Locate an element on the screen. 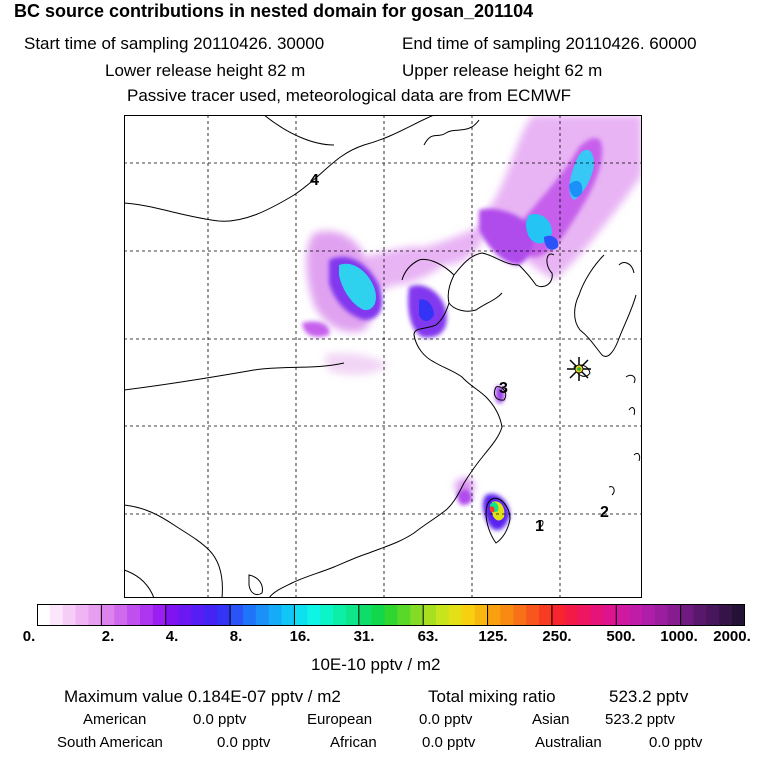 The width and height of the screenshot is (768, 768). color-scale-bar is located at coordinates (391, 615).